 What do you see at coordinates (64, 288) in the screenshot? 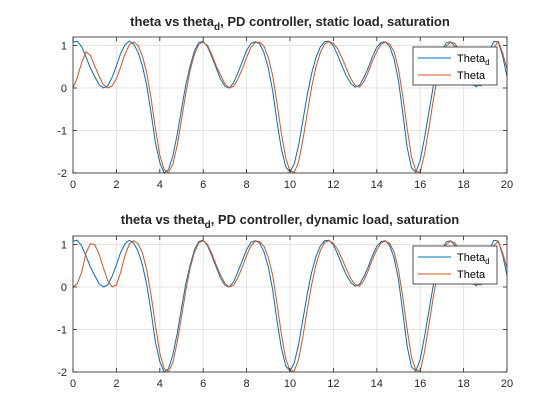
I see `bottom-y-tick-label: 0` at bounding box center [64, 288].